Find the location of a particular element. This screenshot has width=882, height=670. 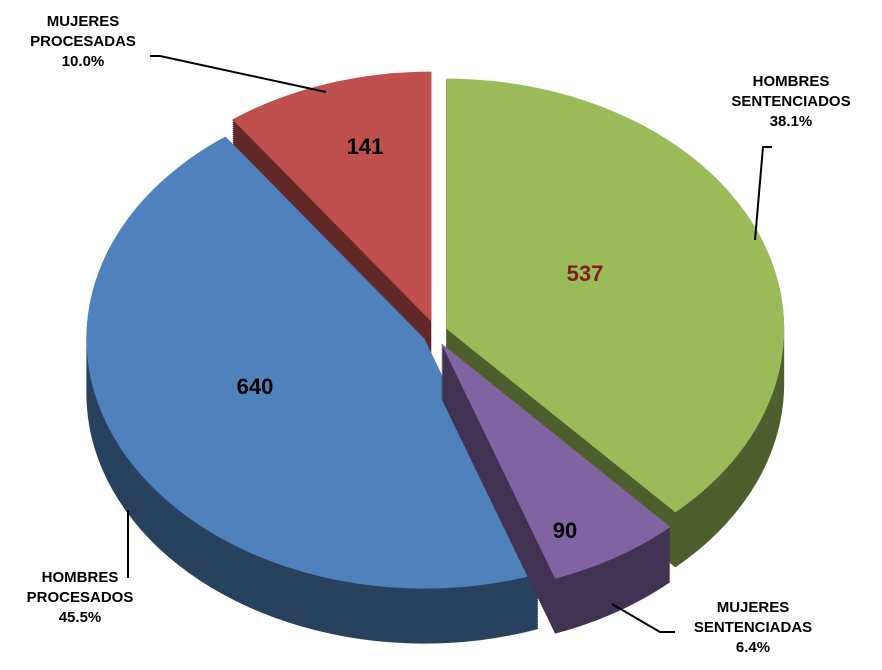

percent-label: 6.4% is located at coordinates (753, 647).